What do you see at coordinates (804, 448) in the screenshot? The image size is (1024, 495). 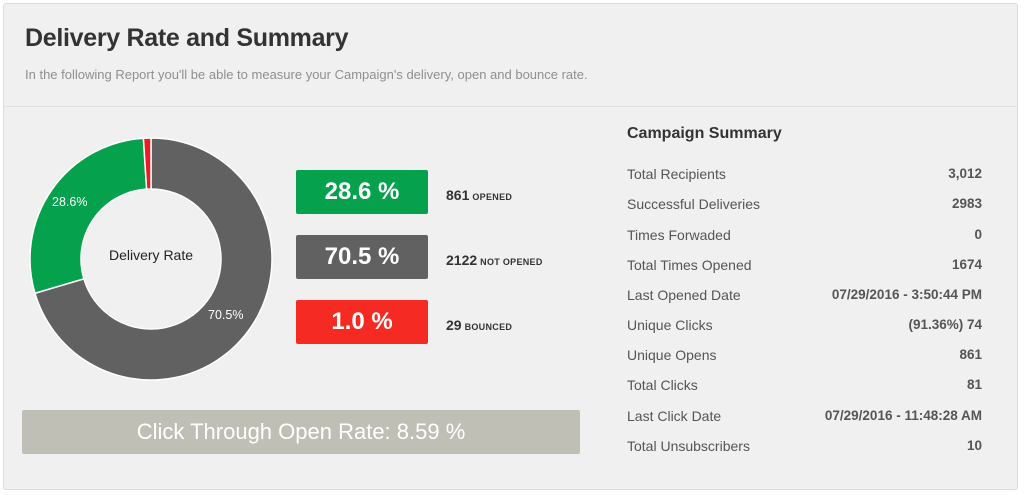 I see `summary-row-total-unsubscribers: Total Unsubscribers 10` at bounding box center [804, 448].